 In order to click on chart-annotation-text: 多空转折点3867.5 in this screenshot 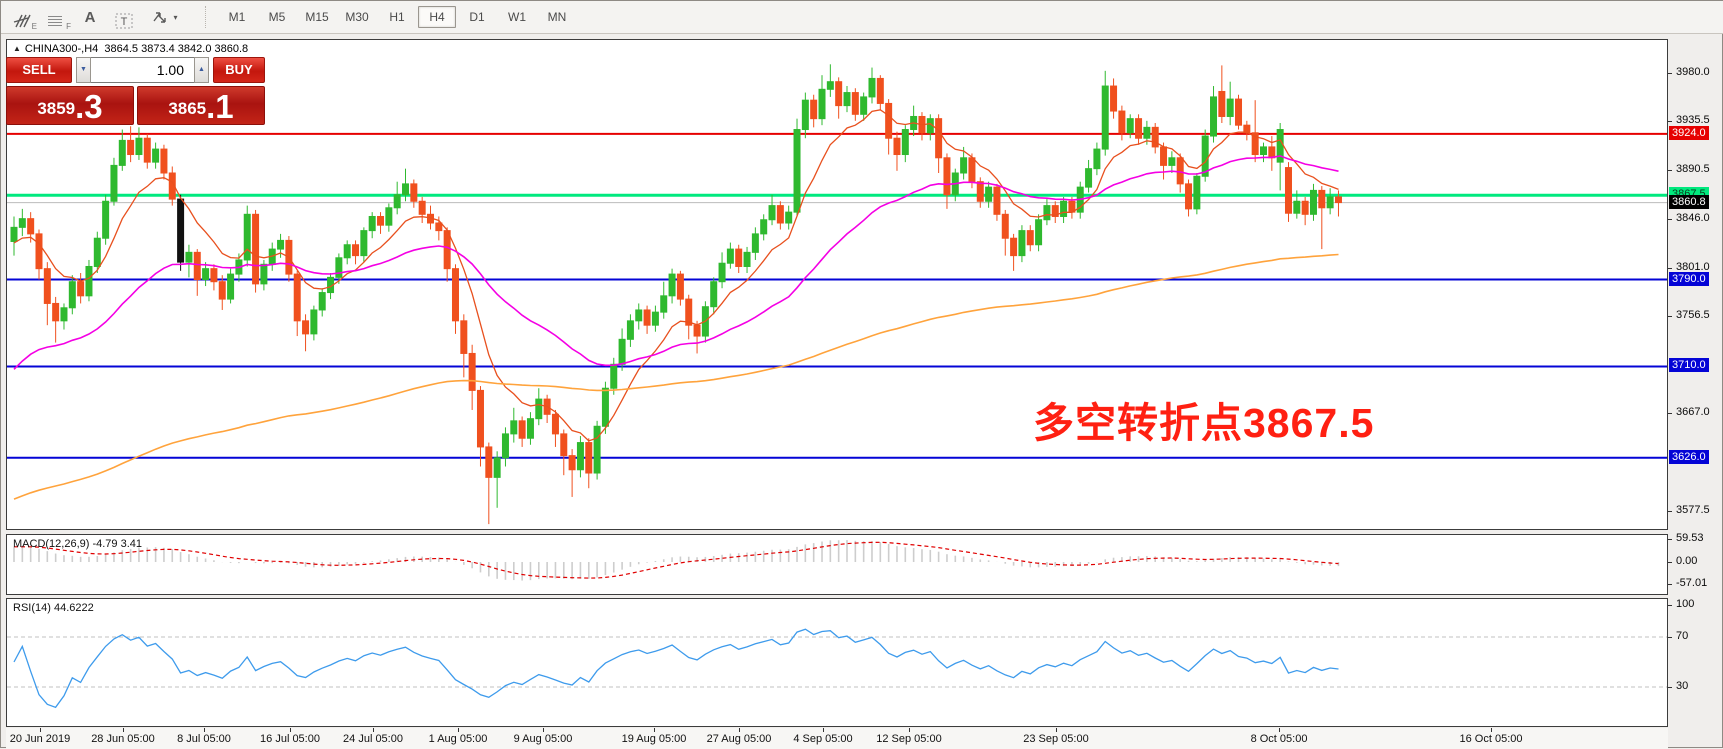, I will do `click(1204, 423)`.